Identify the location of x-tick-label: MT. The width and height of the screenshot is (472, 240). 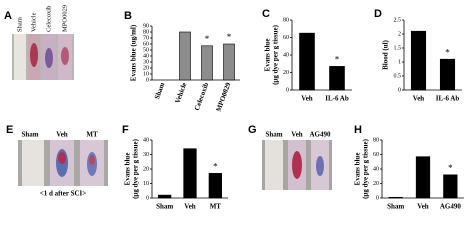
(216, 207).